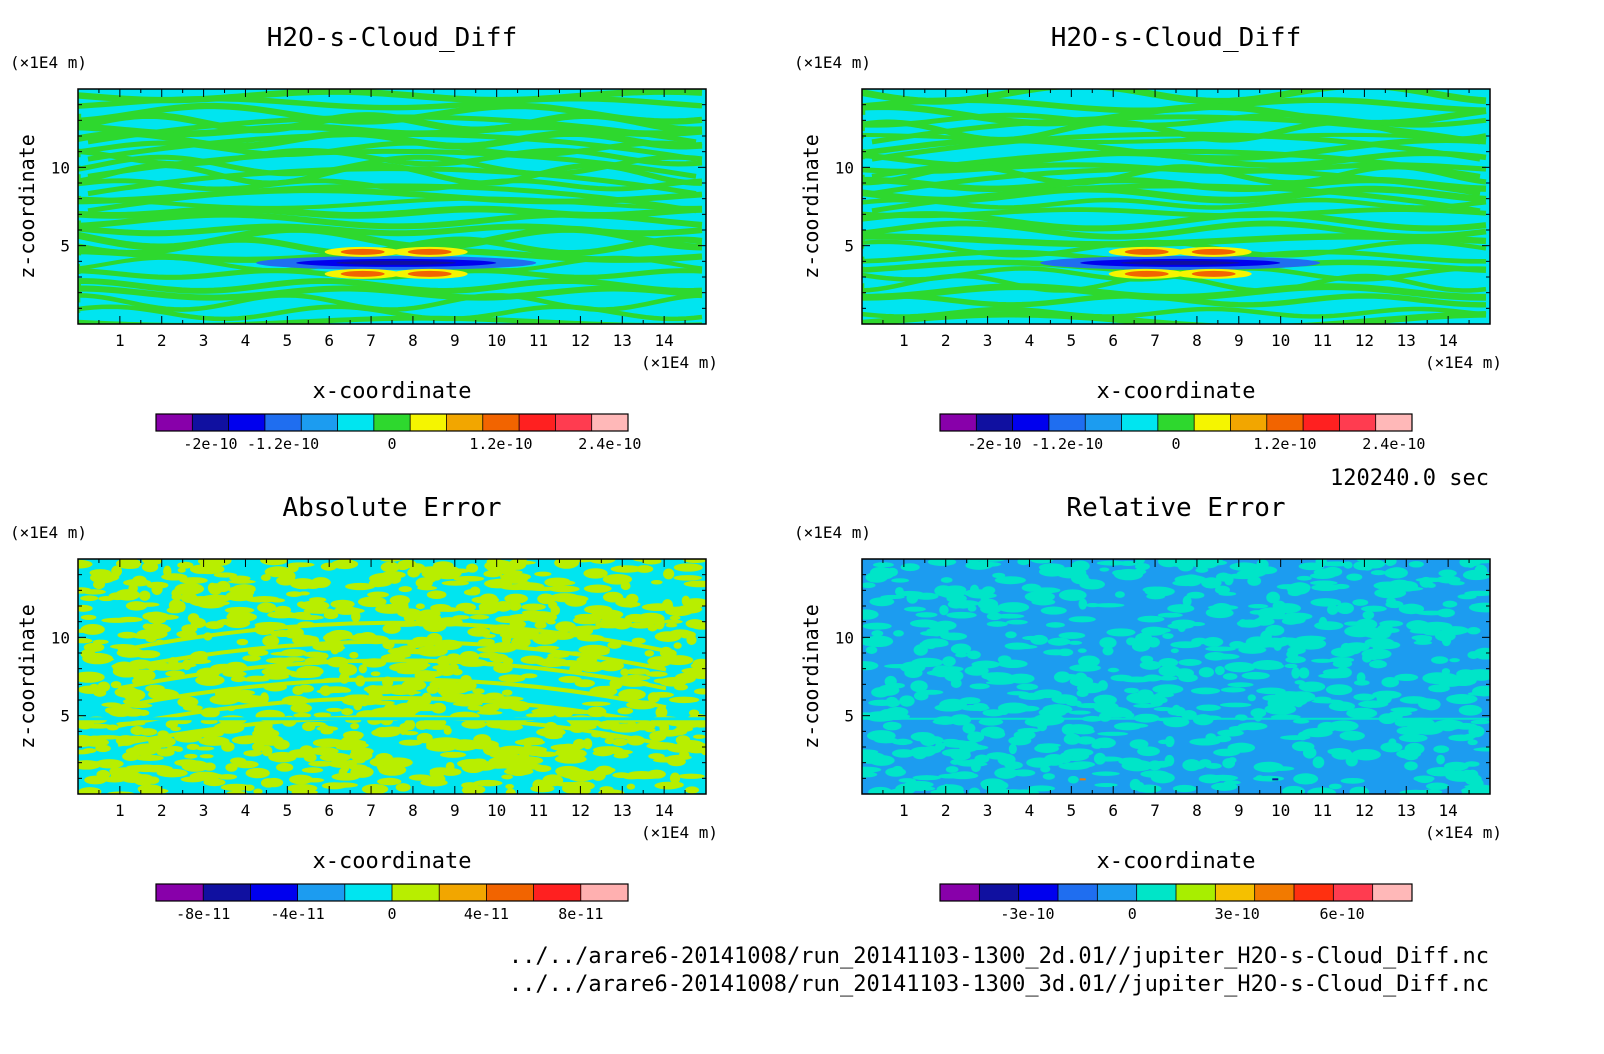 This screenshot has height=1054, width=1604. What do you see at coordinates (390, 103) in the screenshot?
I see `contour-band` at bounding box center [390, 103].